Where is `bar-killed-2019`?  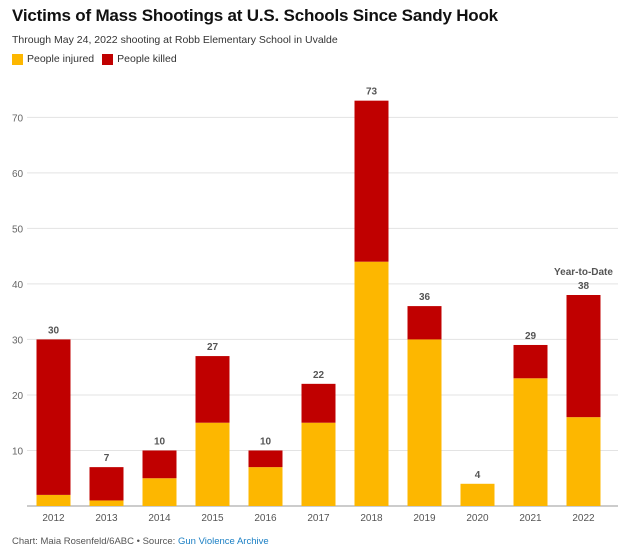 bar-killed-2019 is located at coordinates (424, 323).